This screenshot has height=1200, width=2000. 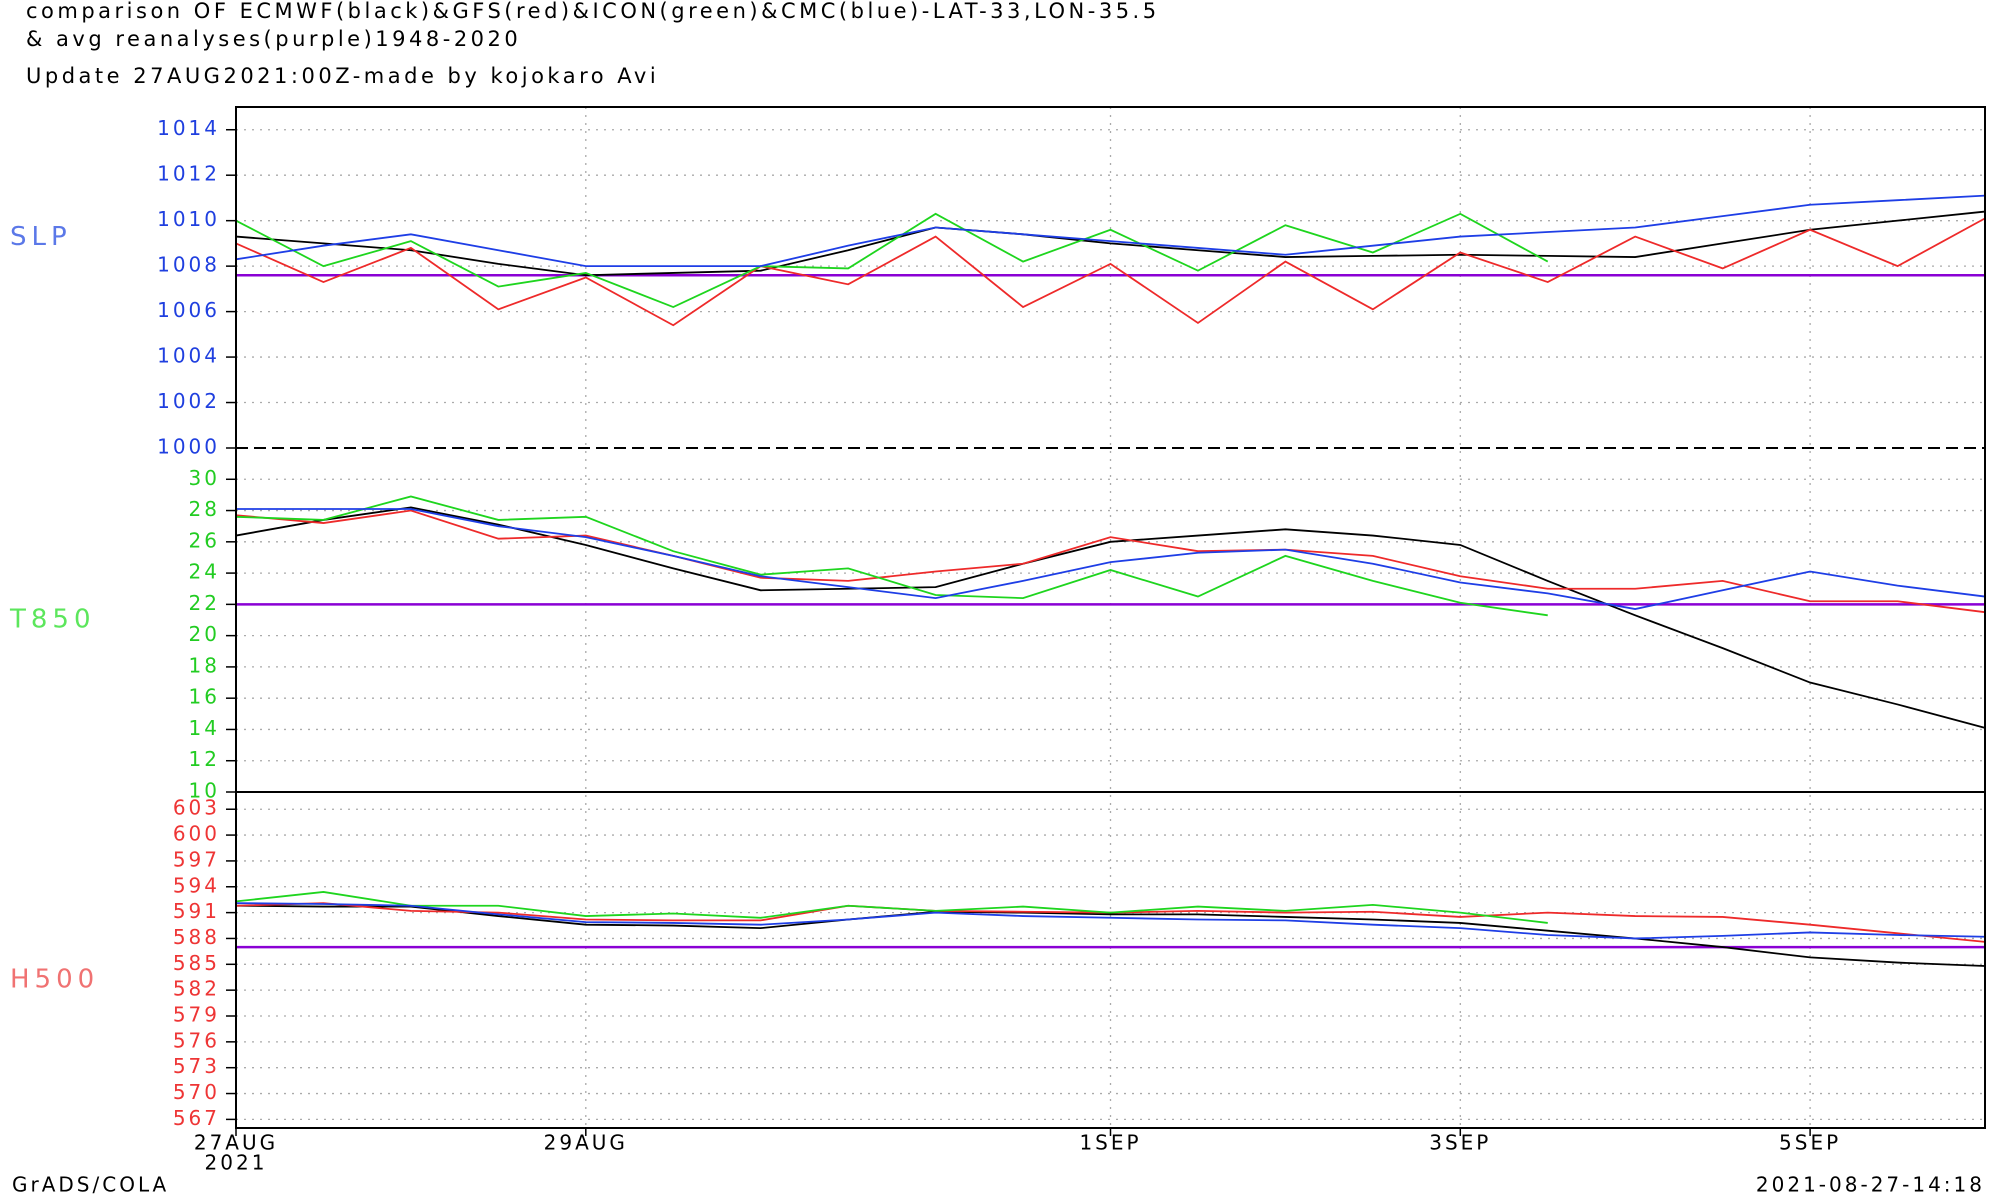 I want to click on y-tick-label: 1010, so click(x=188, y=219).